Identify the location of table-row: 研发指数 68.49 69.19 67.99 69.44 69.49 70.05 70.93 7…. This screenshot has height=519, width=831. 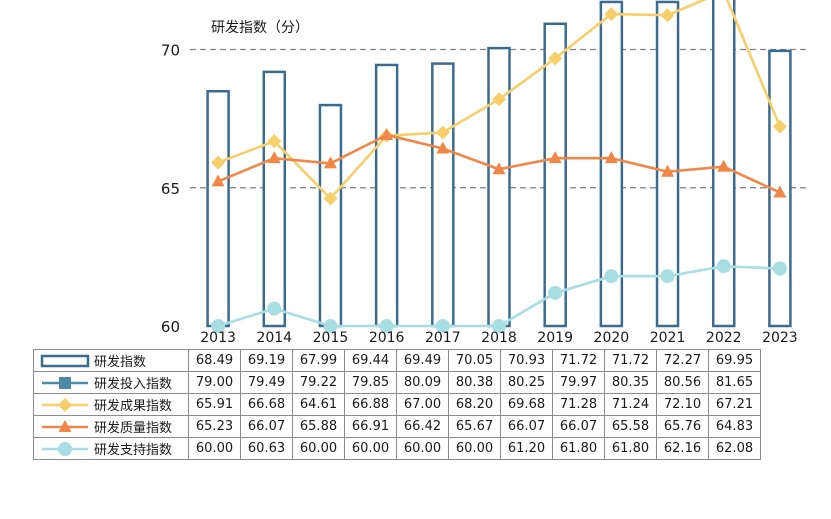
(397, 360).